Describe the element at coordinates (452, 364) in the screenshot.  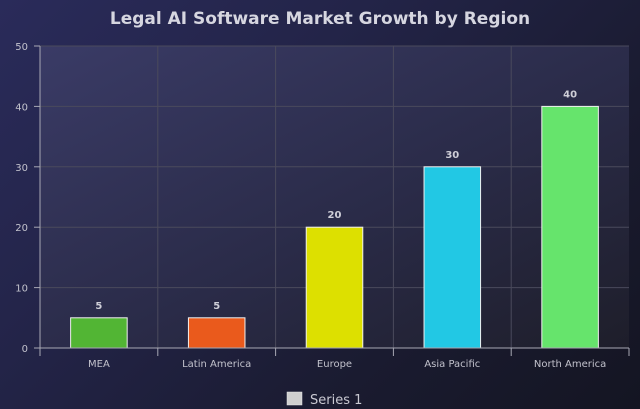
I see `x-tick-label: Asia Pacific` at that location.